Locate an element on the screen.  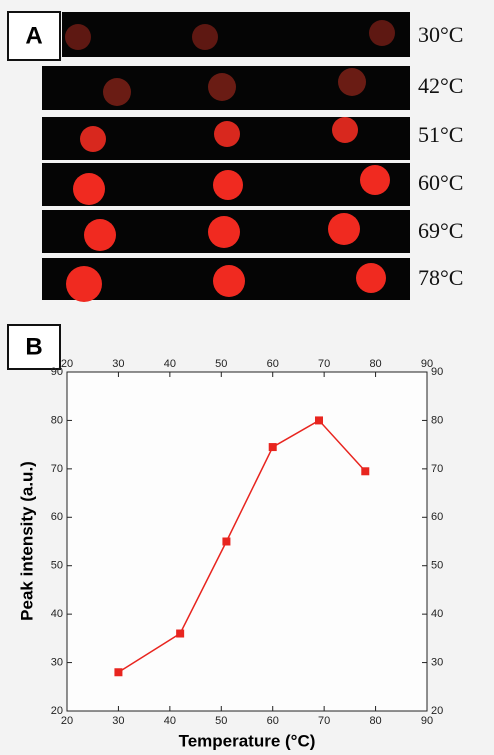
x-tick-label: 80 is located at coordinates (375, 721).